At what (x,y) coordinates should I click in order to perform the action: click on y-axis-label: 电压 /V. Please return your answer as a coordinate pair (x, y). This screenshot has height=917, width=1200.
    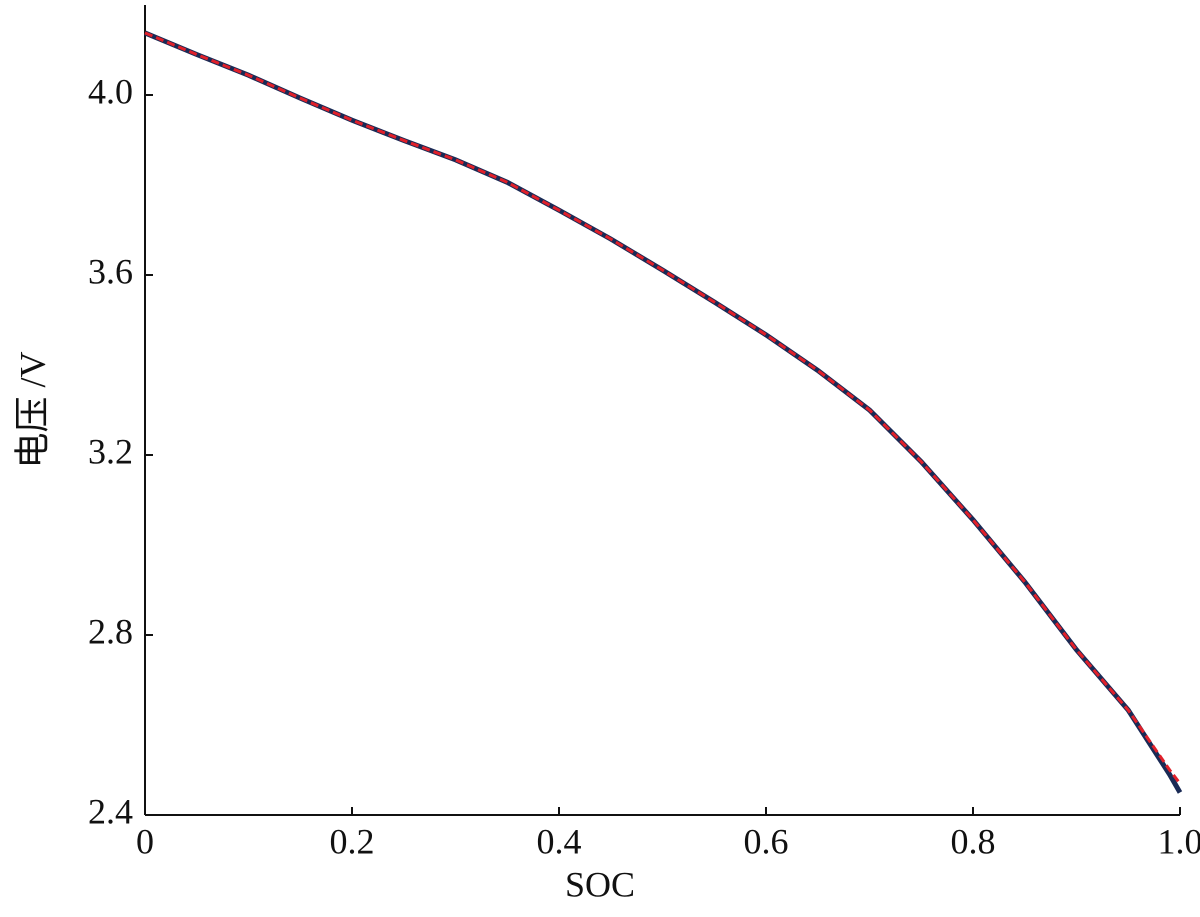
    Looking at the image, I should click on (32, 409).